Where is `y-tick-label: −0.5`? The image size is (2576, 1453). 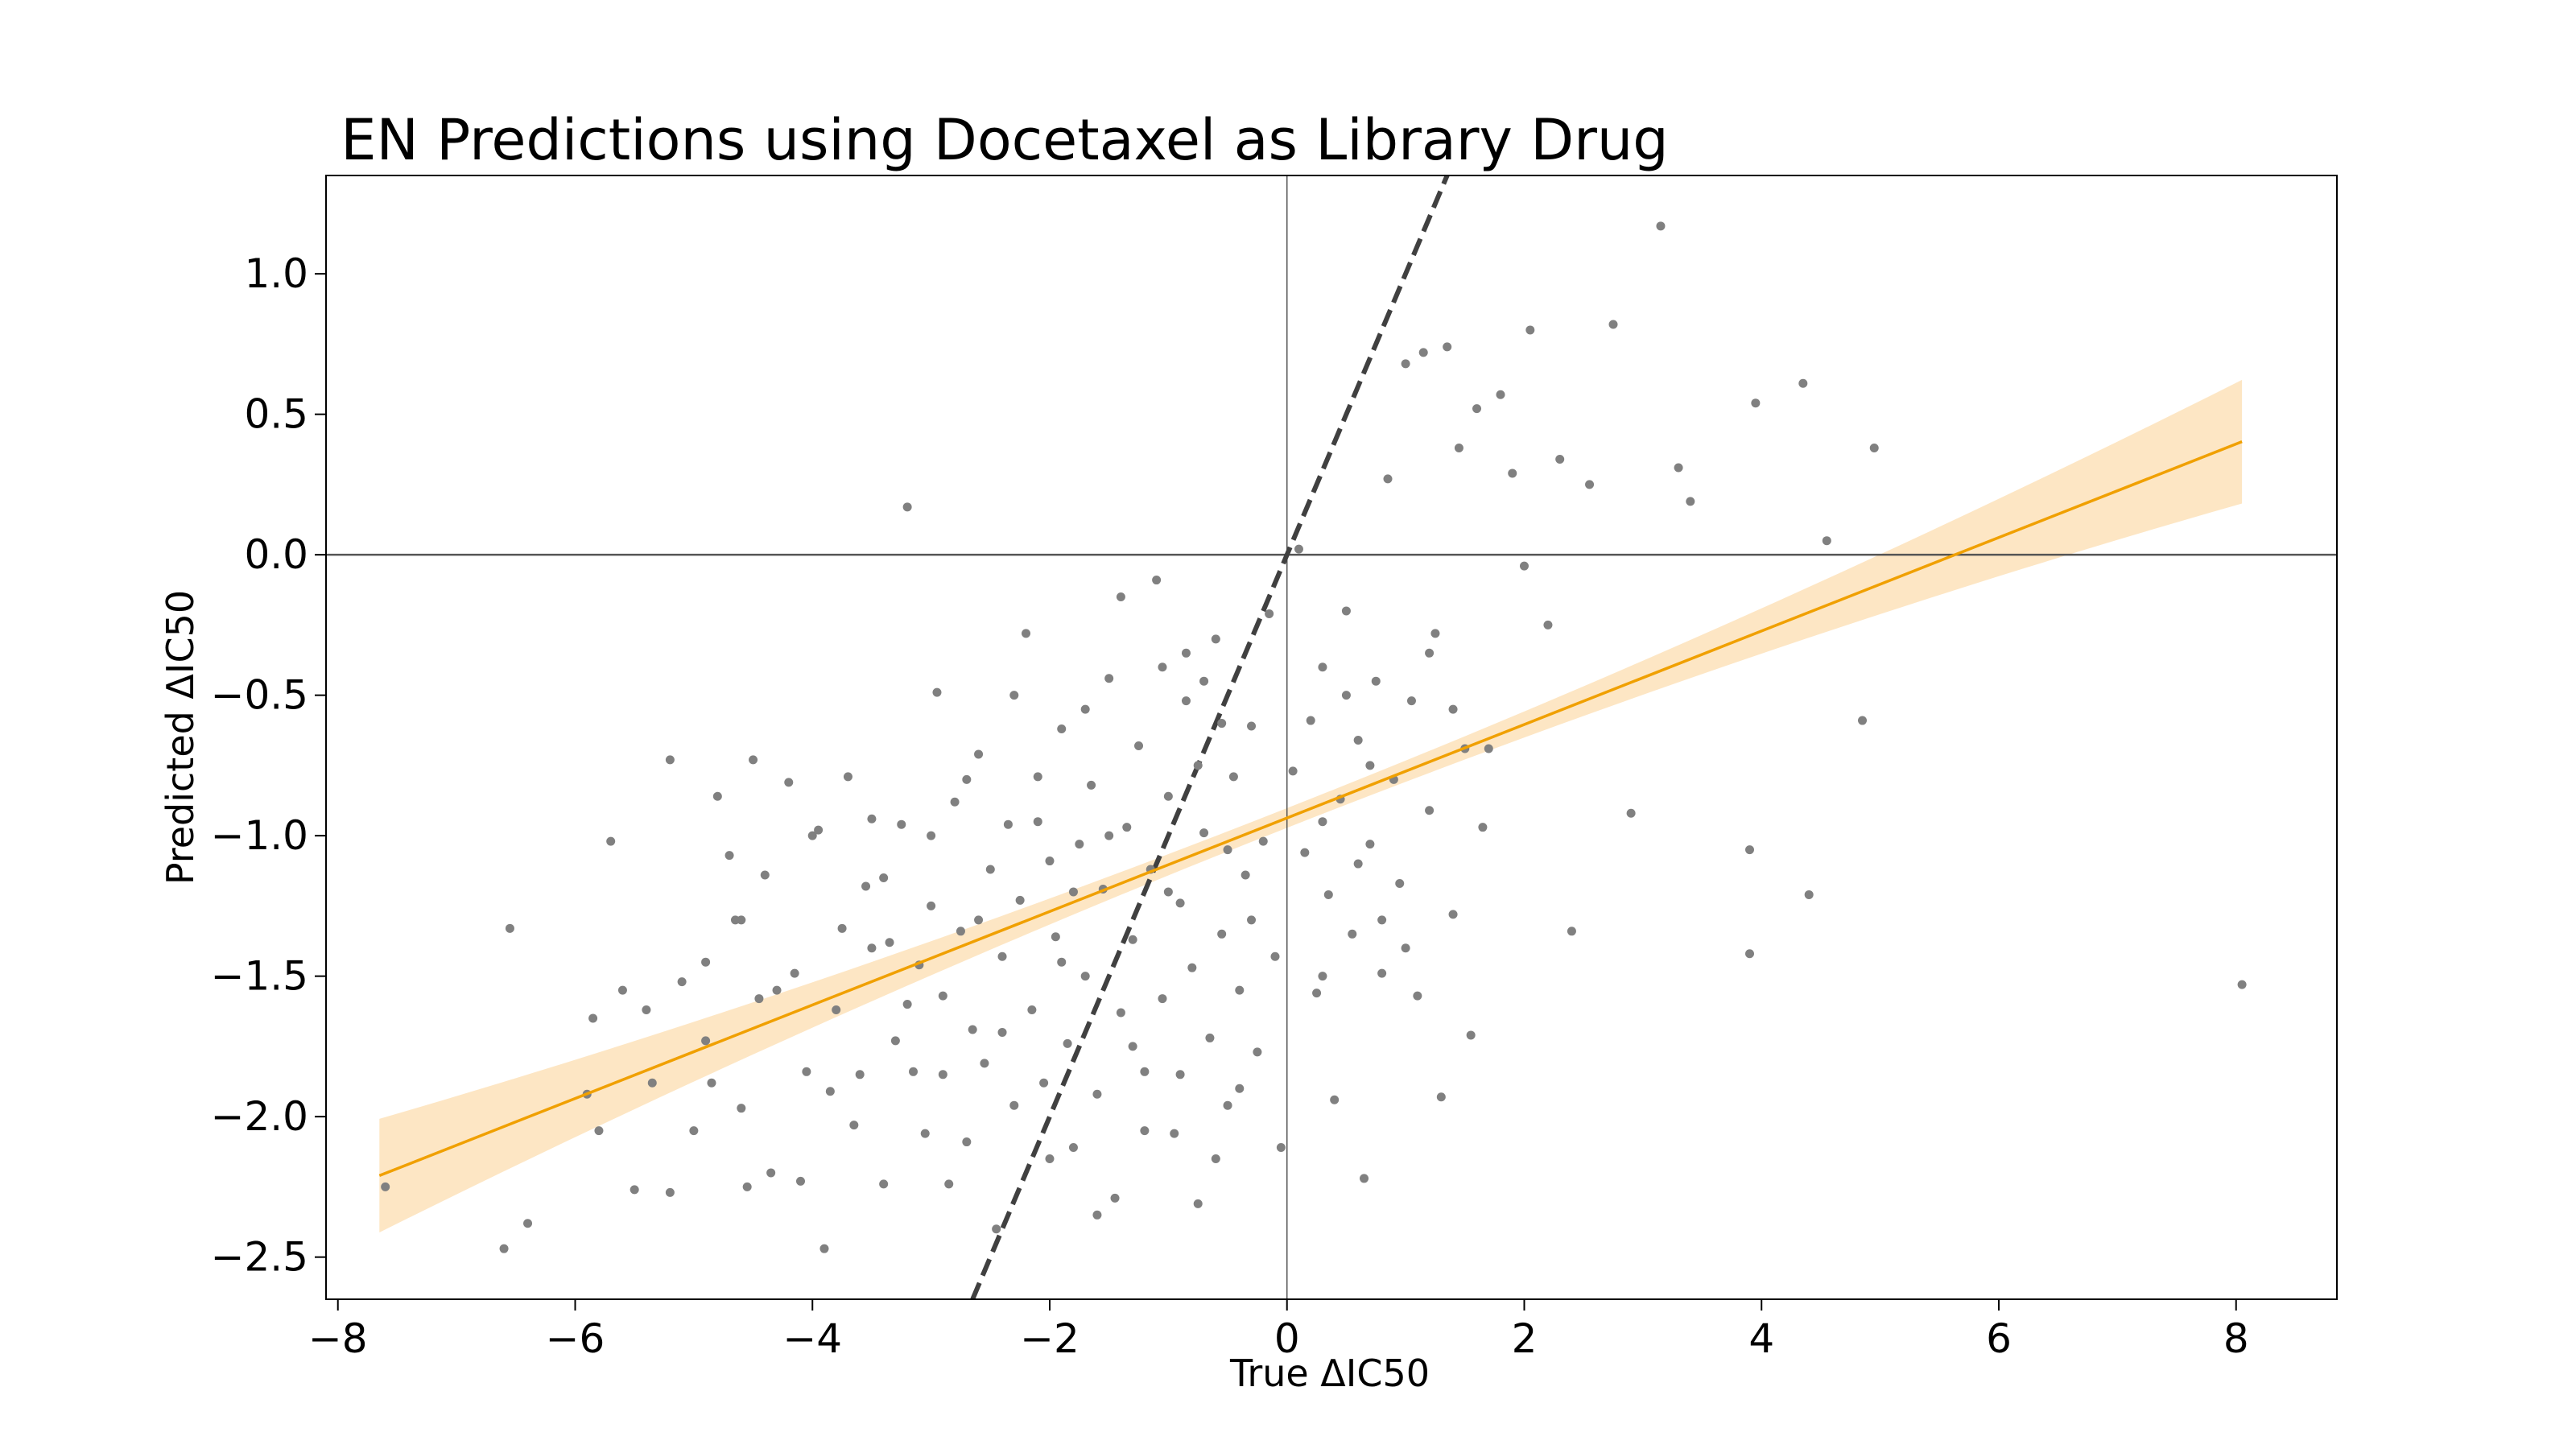 y-tick-label: −0.5 is located at coordinates (259, 695).